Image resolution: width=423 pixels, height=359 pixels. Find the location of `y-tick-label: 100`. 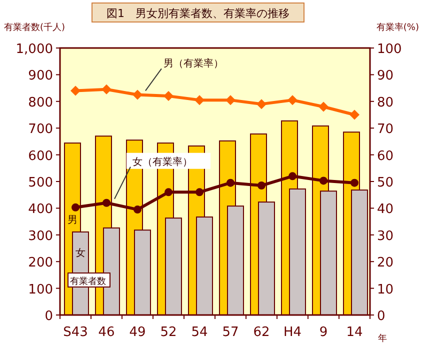

y-tick-label: 100 is located at coordinates (40, 290).